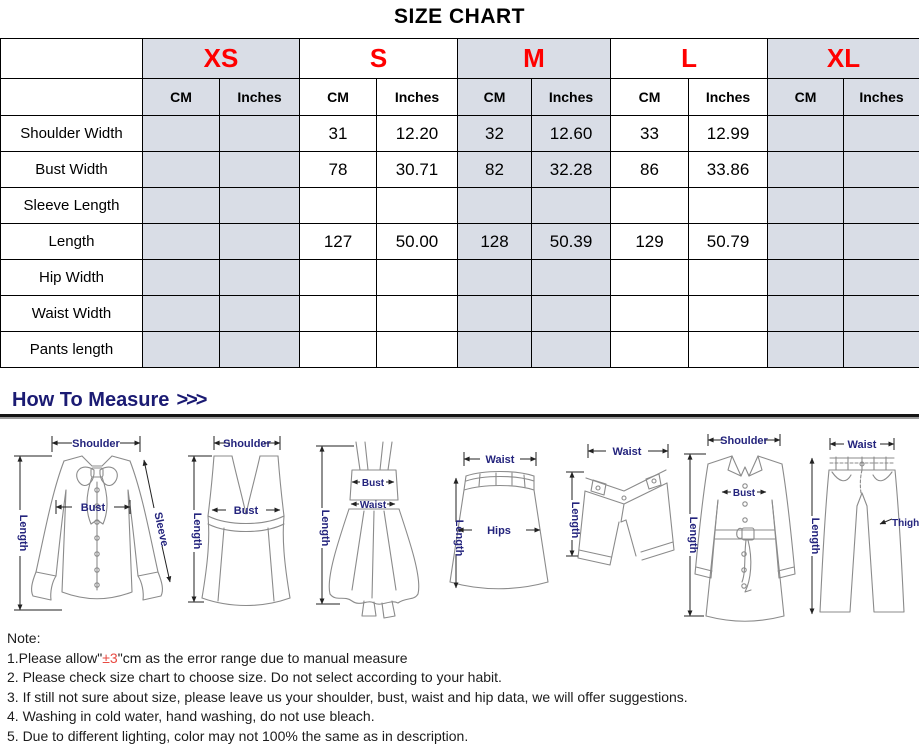 This screenshot has width=919, height=754. Describe the element at coordinates (459, 313) in the screenshot. I see `table-row: Waist Width` at that location.